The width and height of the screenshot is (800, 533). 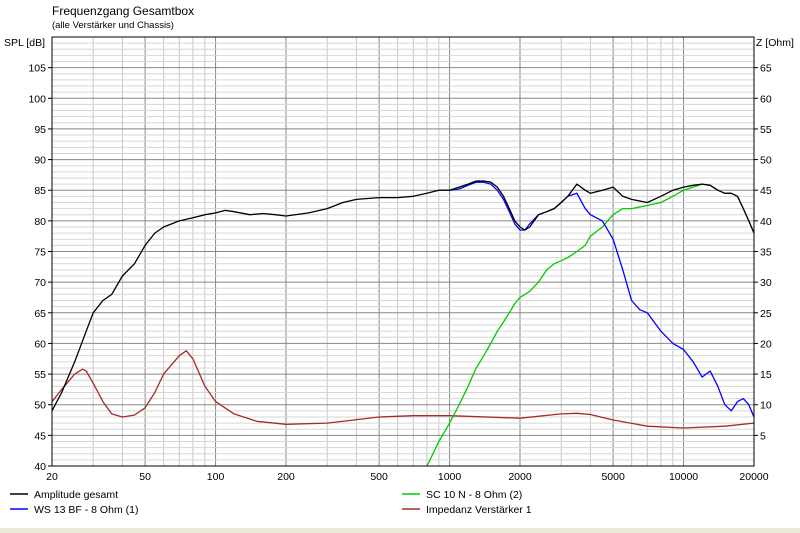 I want to click on y-tick-label-right: 45, so click(x=766, y=191).